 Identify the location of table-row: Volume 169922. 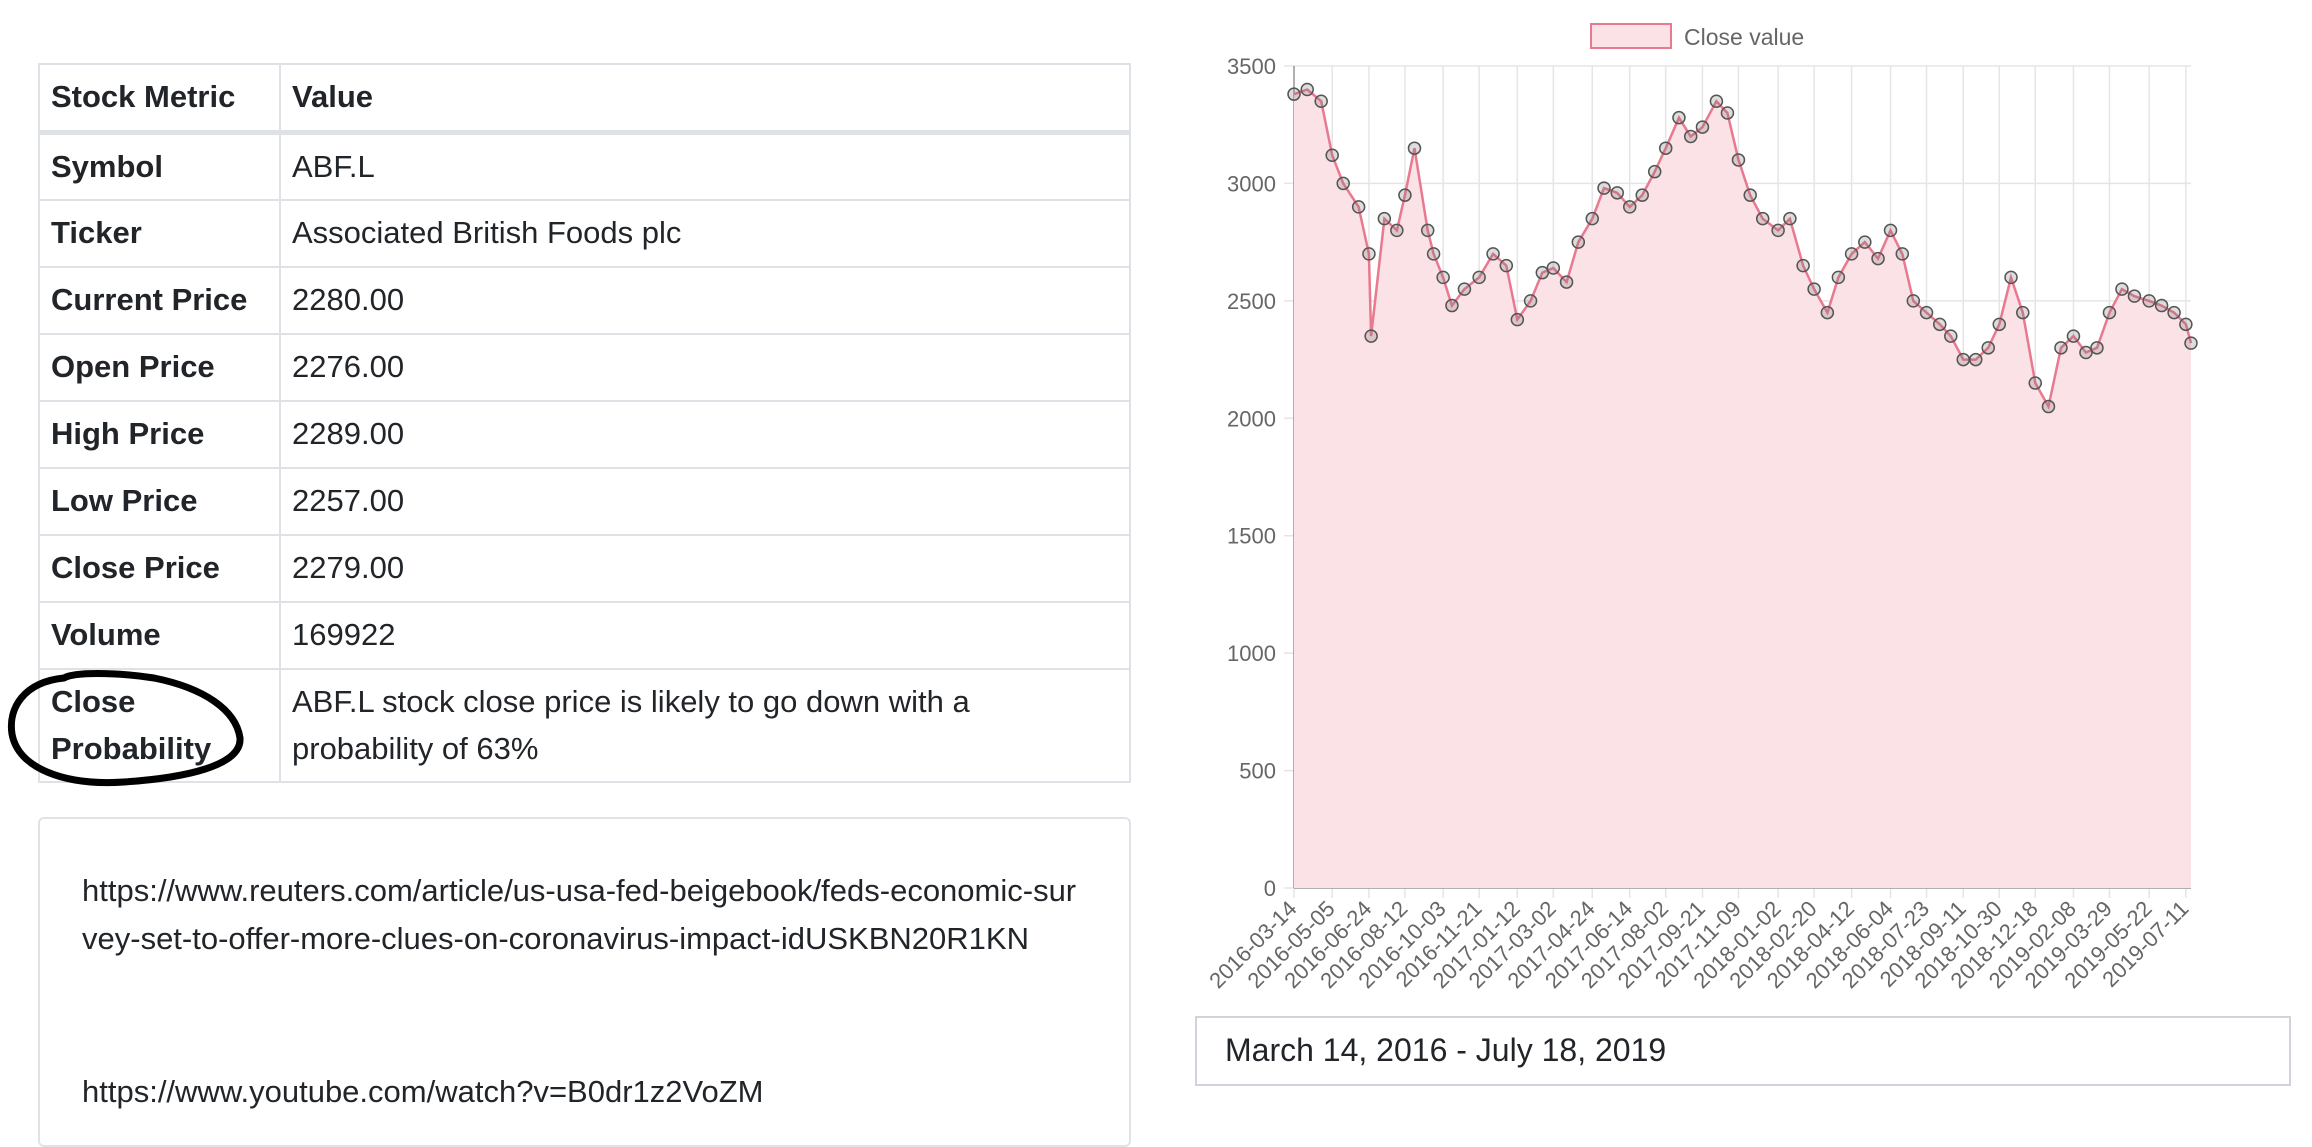
(584, 635).